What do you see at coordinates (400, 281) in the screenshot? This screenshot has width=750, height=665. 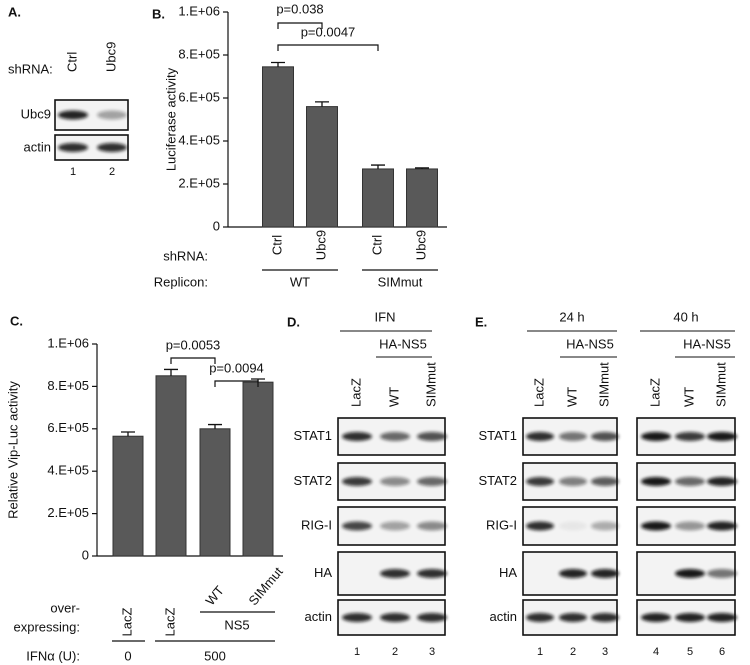 I see `group-label: SIMmut` at bounding box center [400, 281].